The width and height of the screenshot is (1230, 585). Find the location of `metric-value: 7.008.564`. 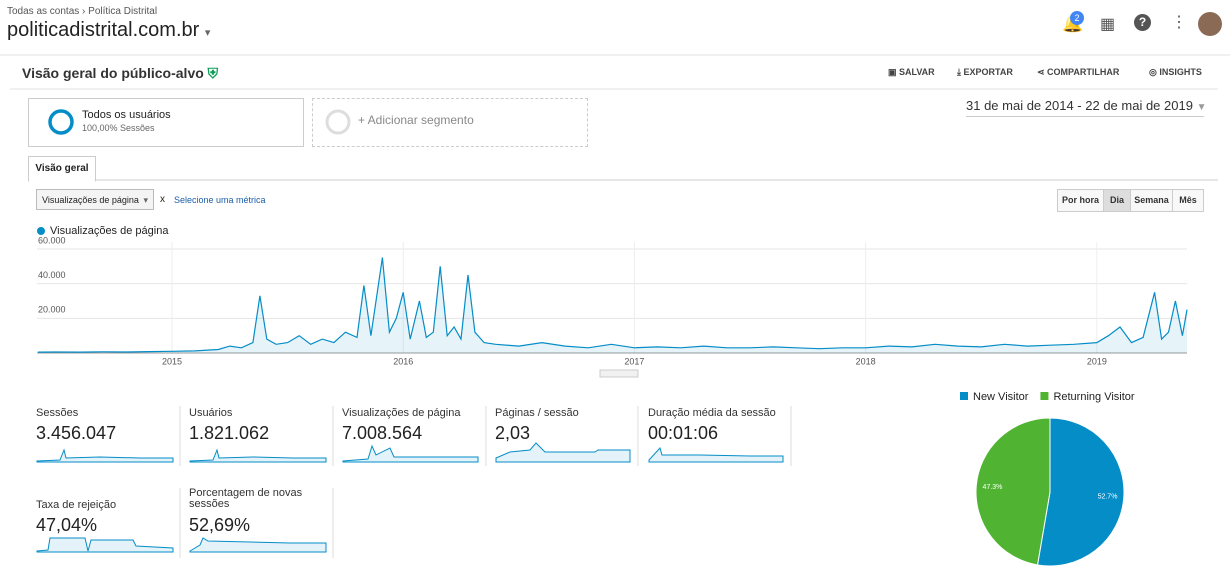

metric-value: 7.008.564 is located at coordinates (382, 433).